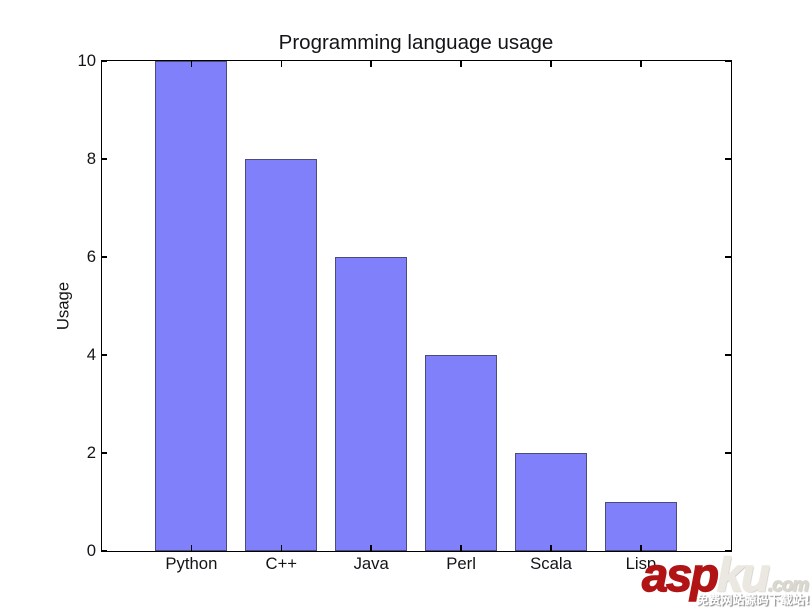 The image size is (812, 612). Describe the element at coordinates (416, 42) in the screenshot. I see `chart-title: Programming language usage` at that location.